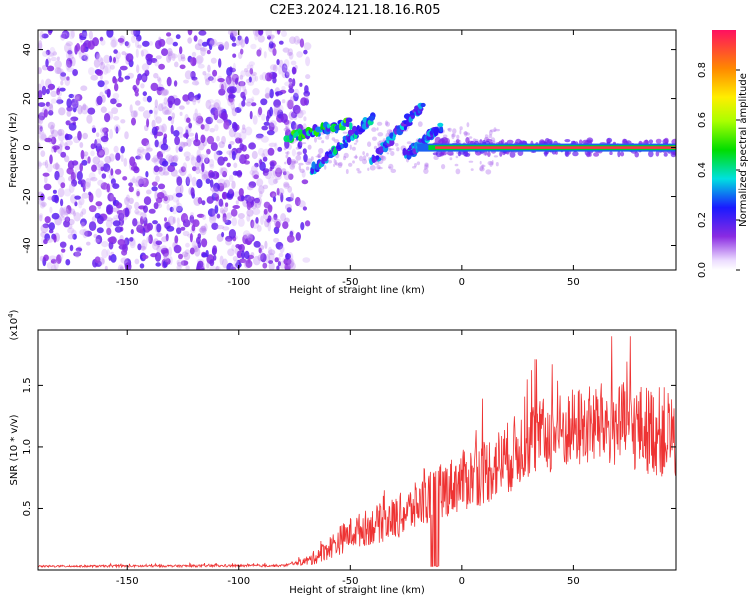  Describe the element at coordinates (350, 581) in the screenshot. I see `snr-x-tick-label: -50` at that location.